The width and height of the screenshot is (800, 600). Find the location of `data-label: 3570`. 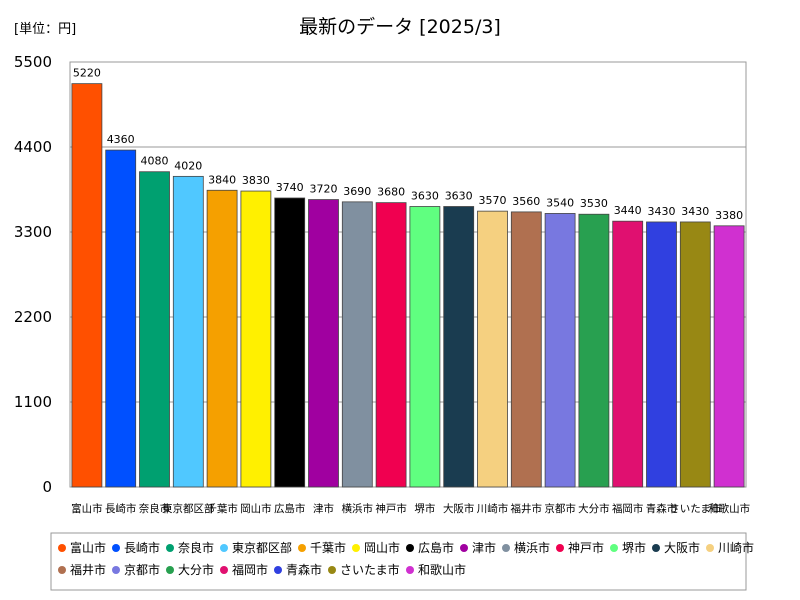

data-label: 3570 is located at coordinates (493, 200).